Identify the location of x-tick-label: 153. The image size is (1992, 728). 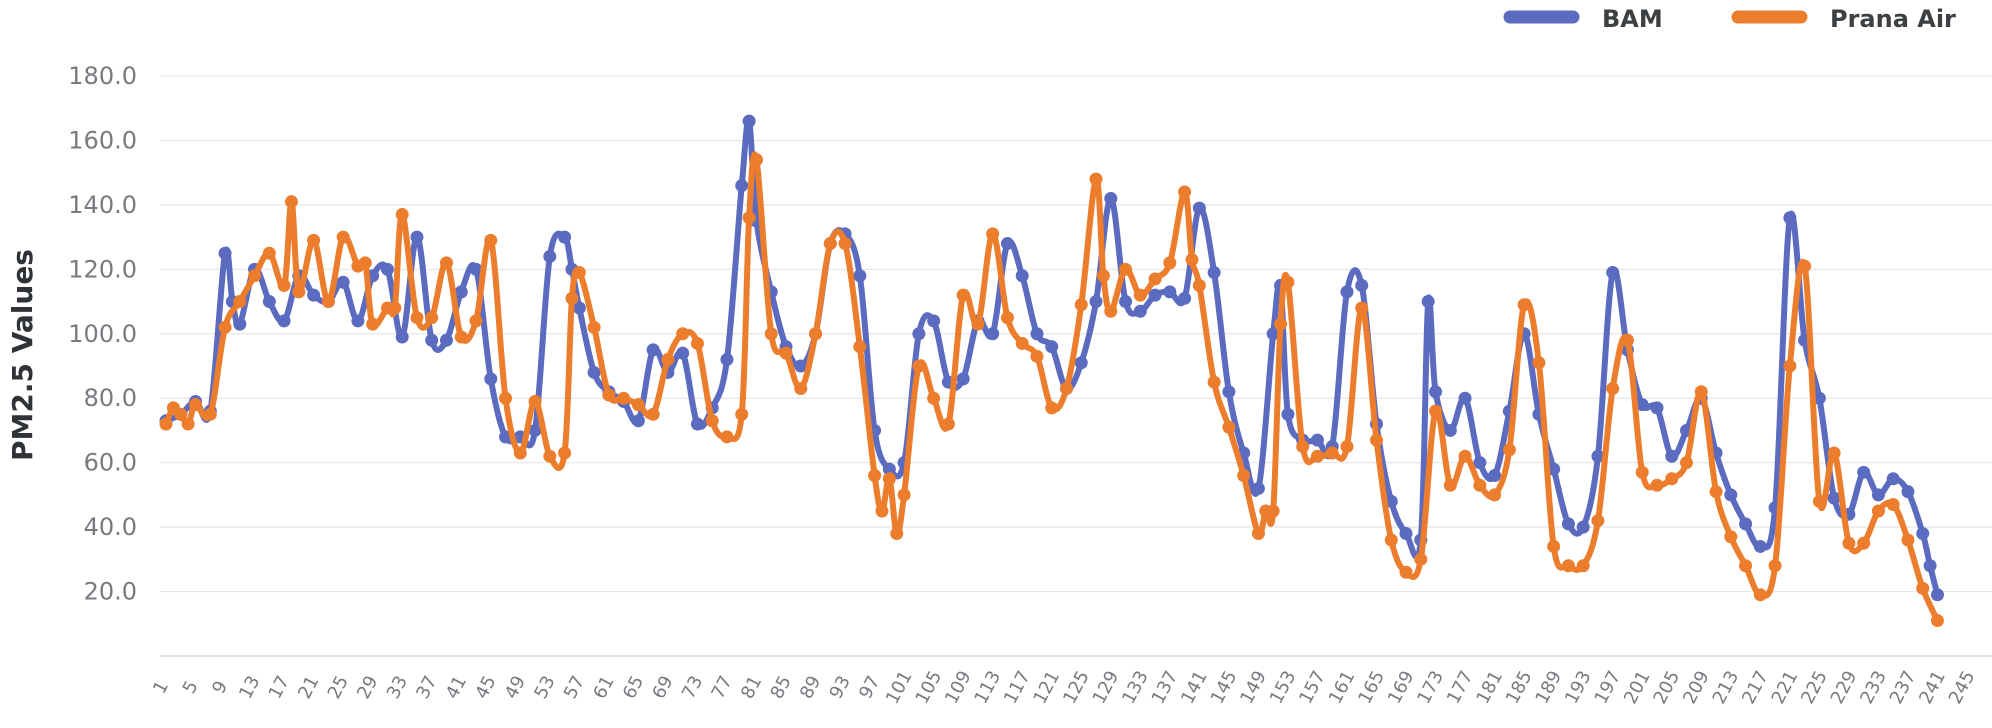
(1283, 687).